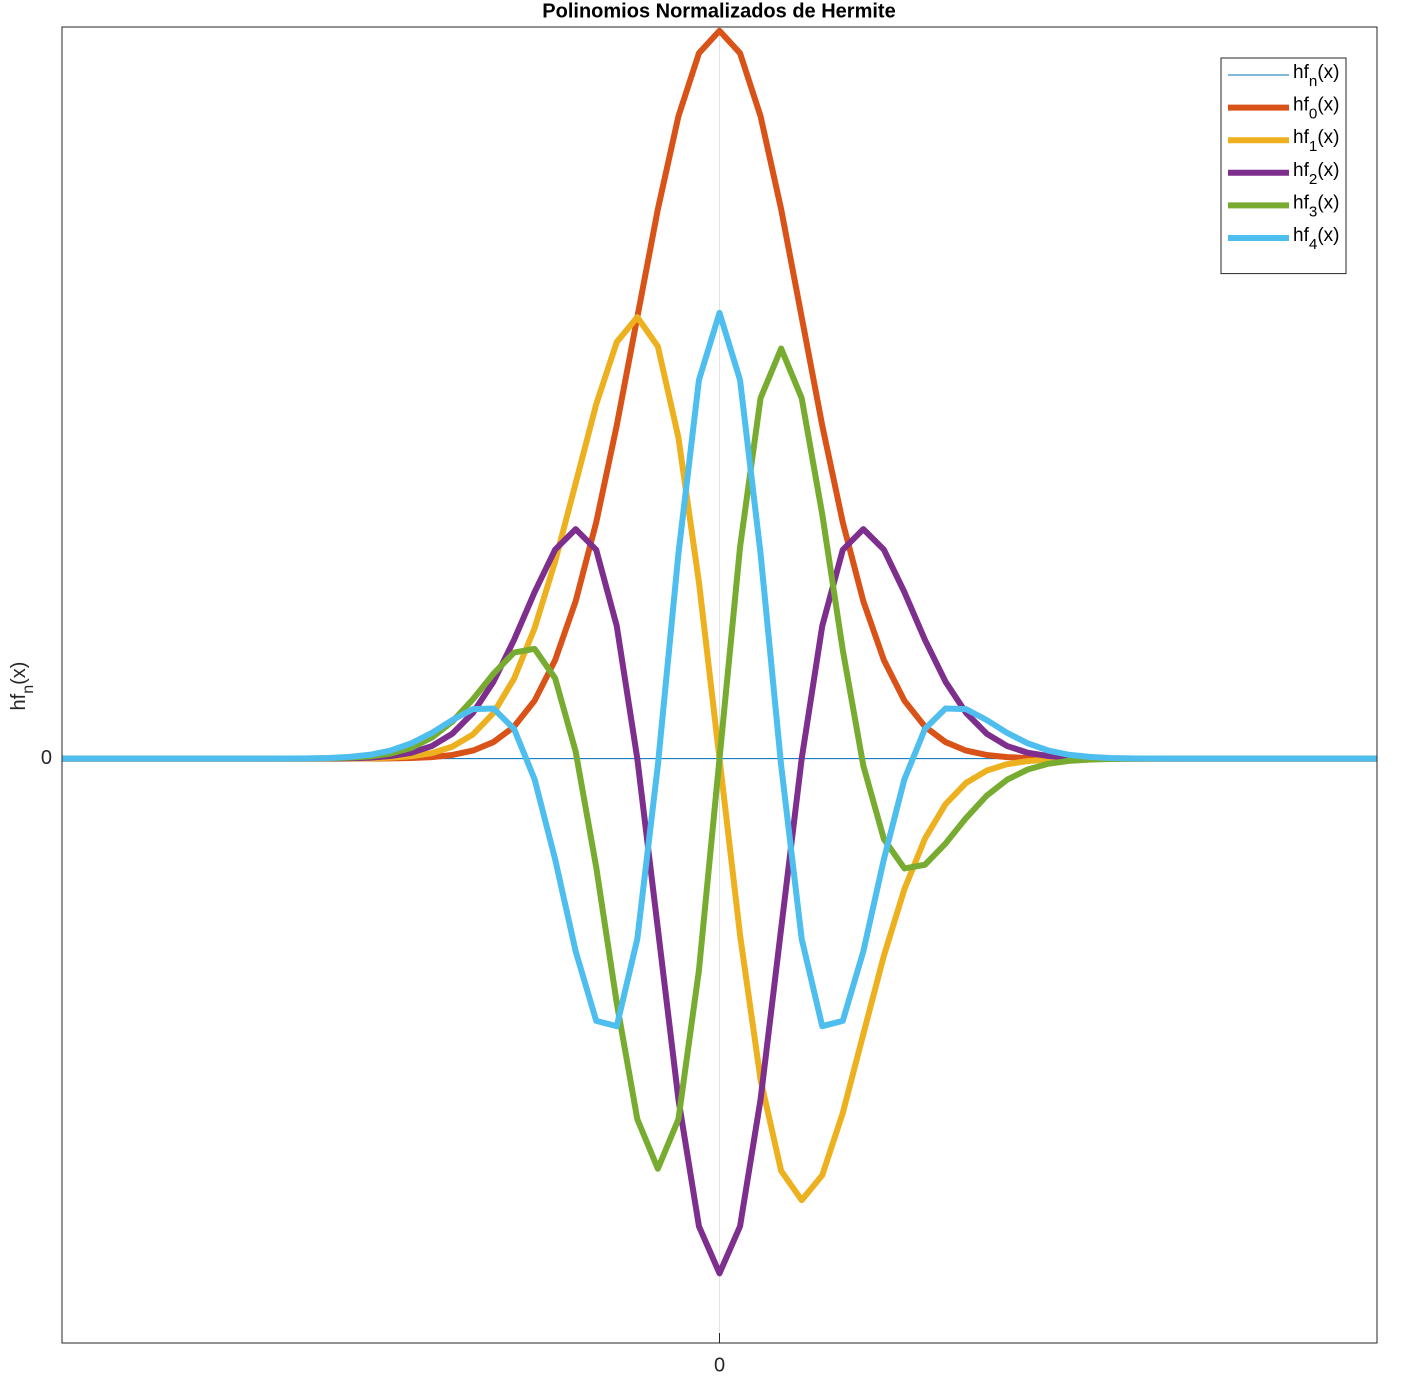  Describe the element at coordinates (1283, 166) in the screenshot. I see `legend: hfn(x) hf0(x) hf1(x) hf2(x) hf3(x) hf4(x)` at that location.